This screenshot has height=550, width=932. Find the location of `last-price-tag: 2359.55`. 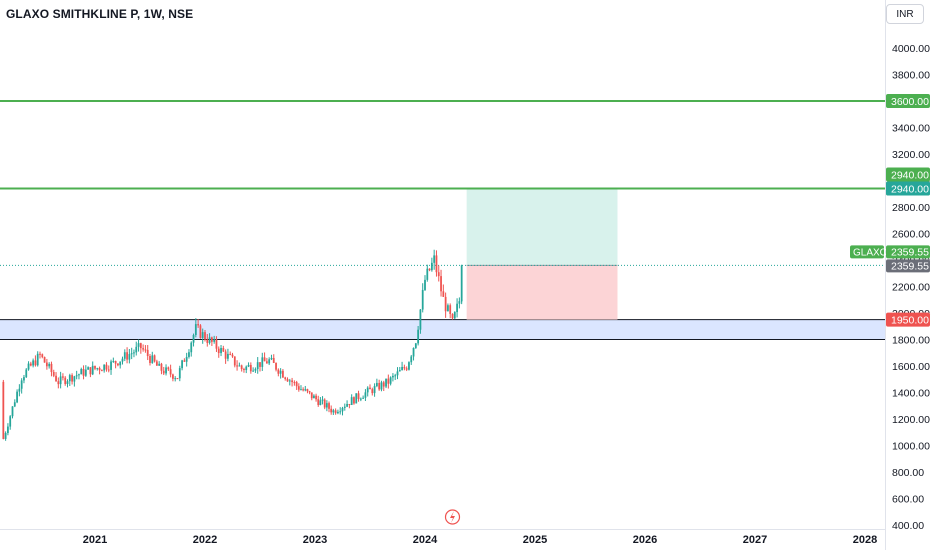

last-price-tag: 2359.55 is located at coordinates (910, 252).